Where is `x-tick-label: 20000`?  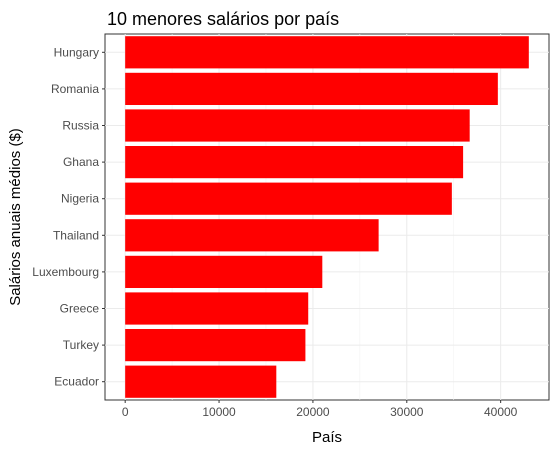 x-tick-label: 20000 is located at coordinates (313, 412).